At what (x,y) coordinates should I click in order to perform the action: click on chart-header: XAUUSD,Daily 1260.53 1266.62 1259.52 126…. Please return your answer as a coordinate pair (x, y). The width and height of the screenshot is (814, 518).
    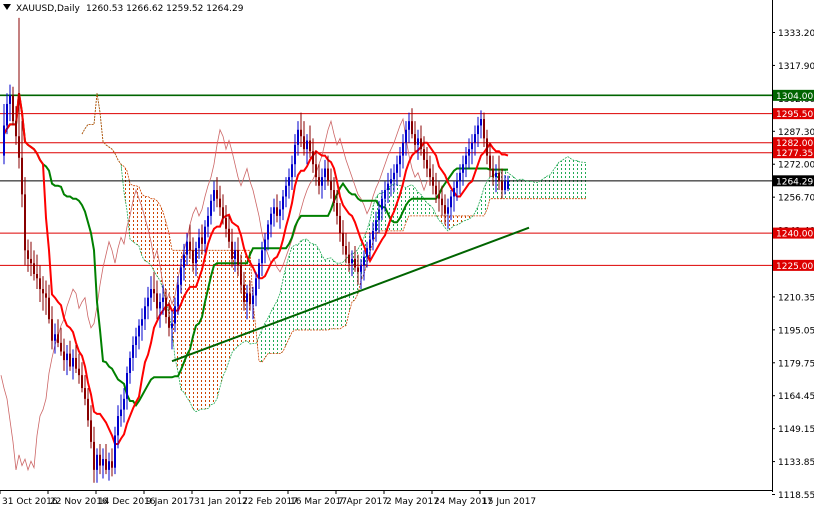
    Looking at the image, I should click on (123, 9).